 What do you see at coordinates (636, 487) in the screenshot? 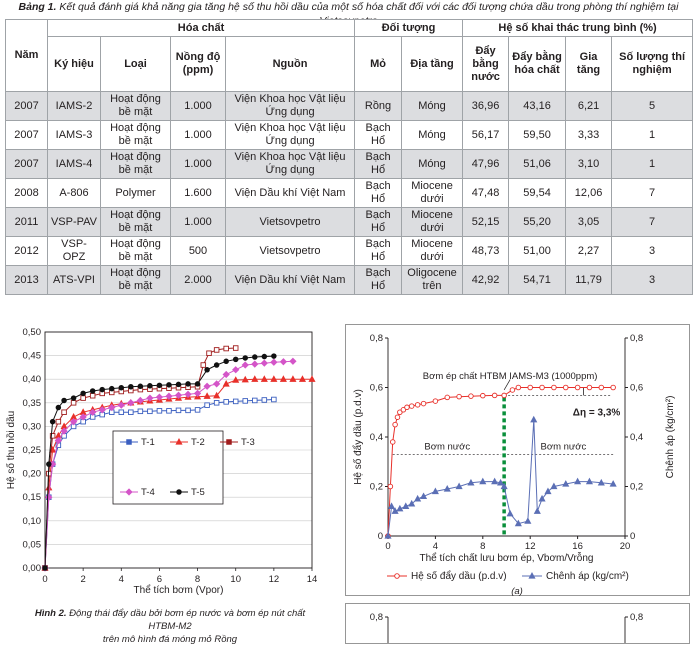
I see `y2-tick-label: 0,2` at bounding box center [636, 487].